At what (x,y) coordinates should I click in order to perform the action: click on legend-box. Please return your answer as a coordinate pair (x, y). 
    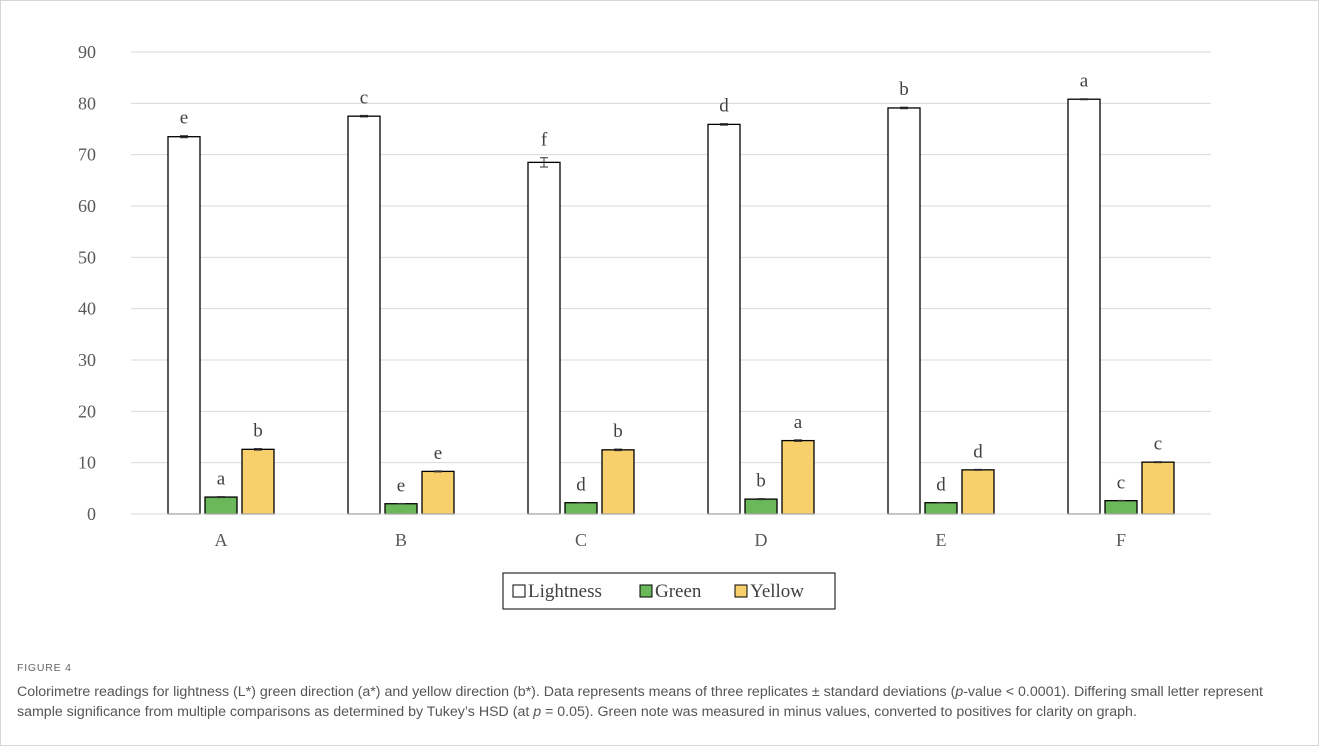
    Looking at the image, I should click on (669, 591).